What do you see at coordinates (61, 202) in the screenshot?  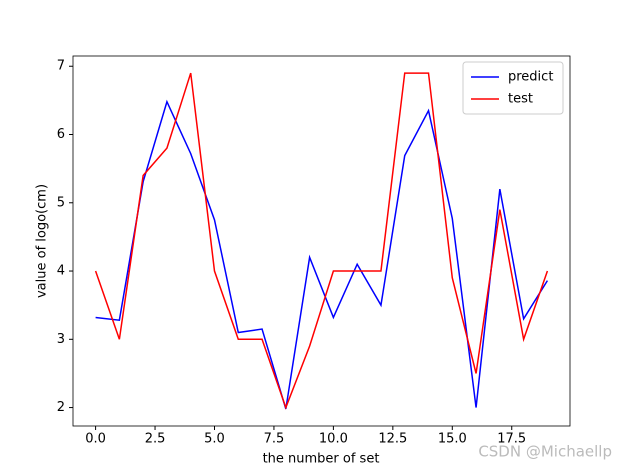 I see `y-tick-label: 5` at bounding box center [61, 202].